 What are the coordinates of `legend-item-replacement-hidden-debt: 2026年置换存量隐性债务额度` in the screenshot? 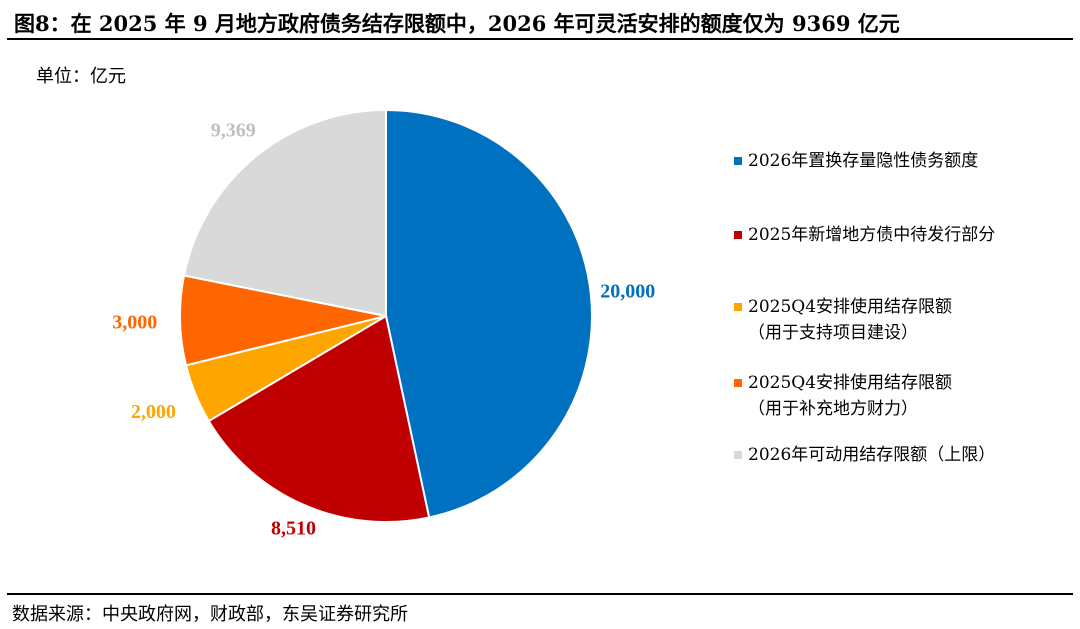 It's located at (856, 161).